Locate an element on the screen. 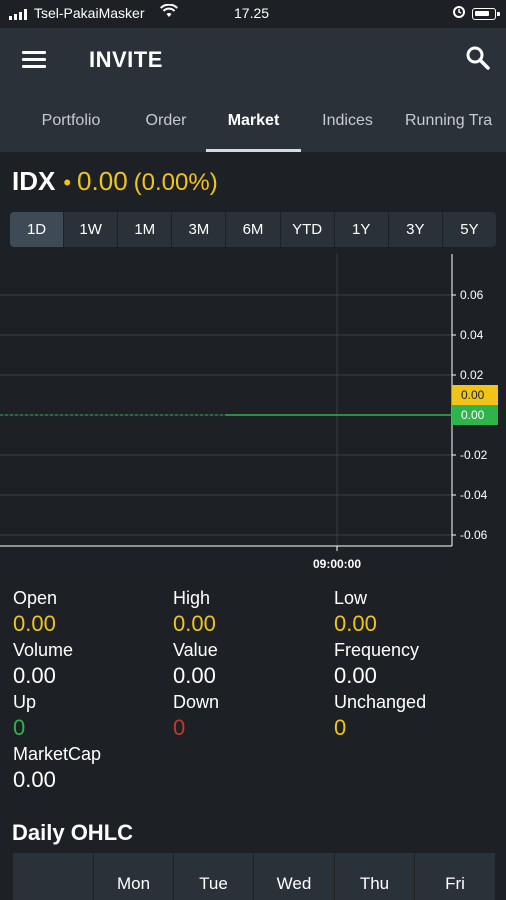  stat-high-label: High is located at coordinates (192, 598).